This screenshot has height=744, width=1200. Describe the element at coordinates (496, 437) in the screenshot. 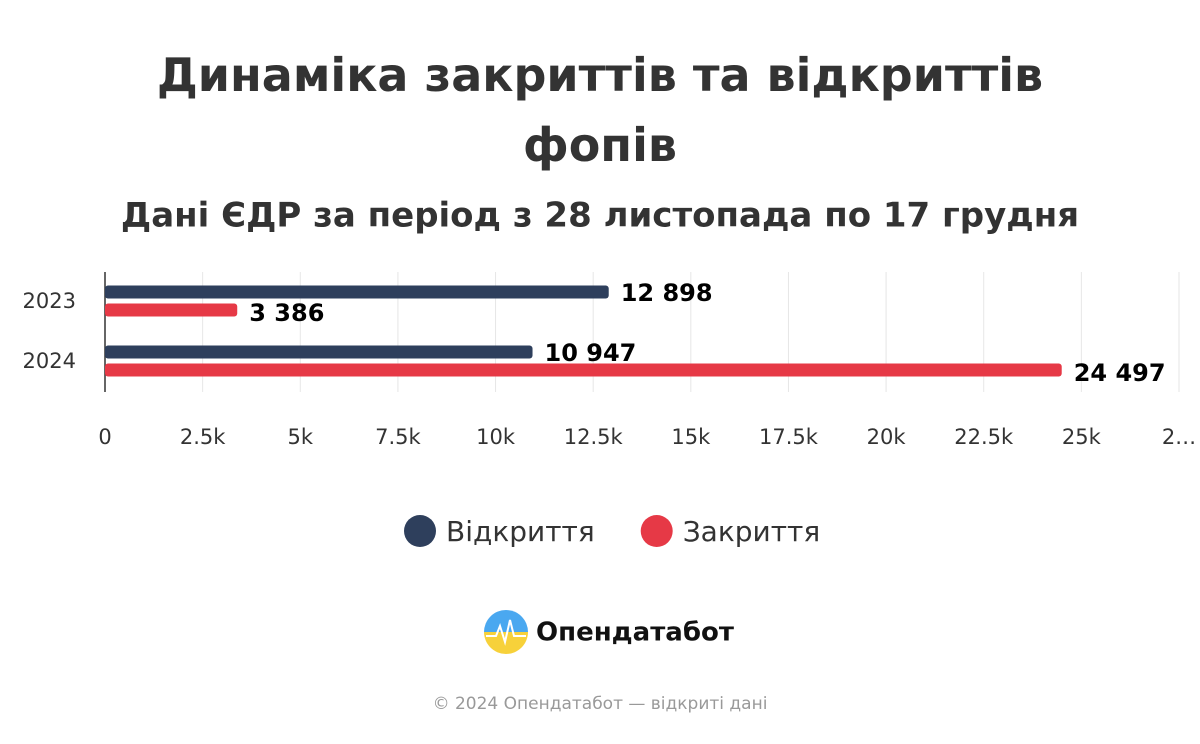

I see `x-tick-label: 10k` at that location.